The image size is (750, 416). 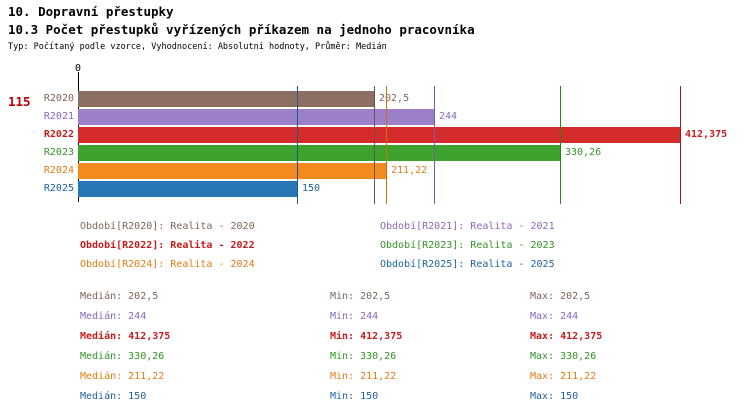 I want to click on bar-r2023, so click(x=319, y=153).